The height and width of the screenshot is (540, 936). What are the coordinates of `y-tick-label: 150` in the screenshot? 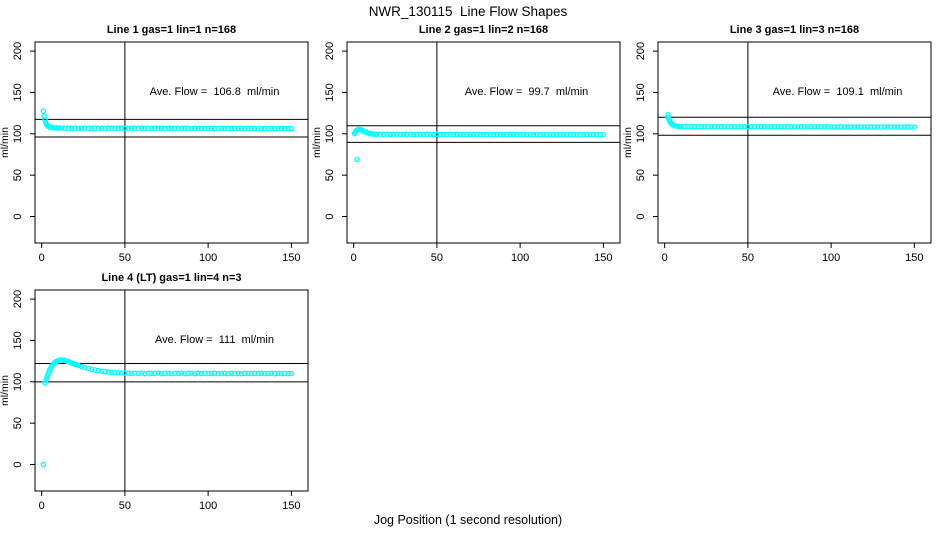 It's located at (18, 92).